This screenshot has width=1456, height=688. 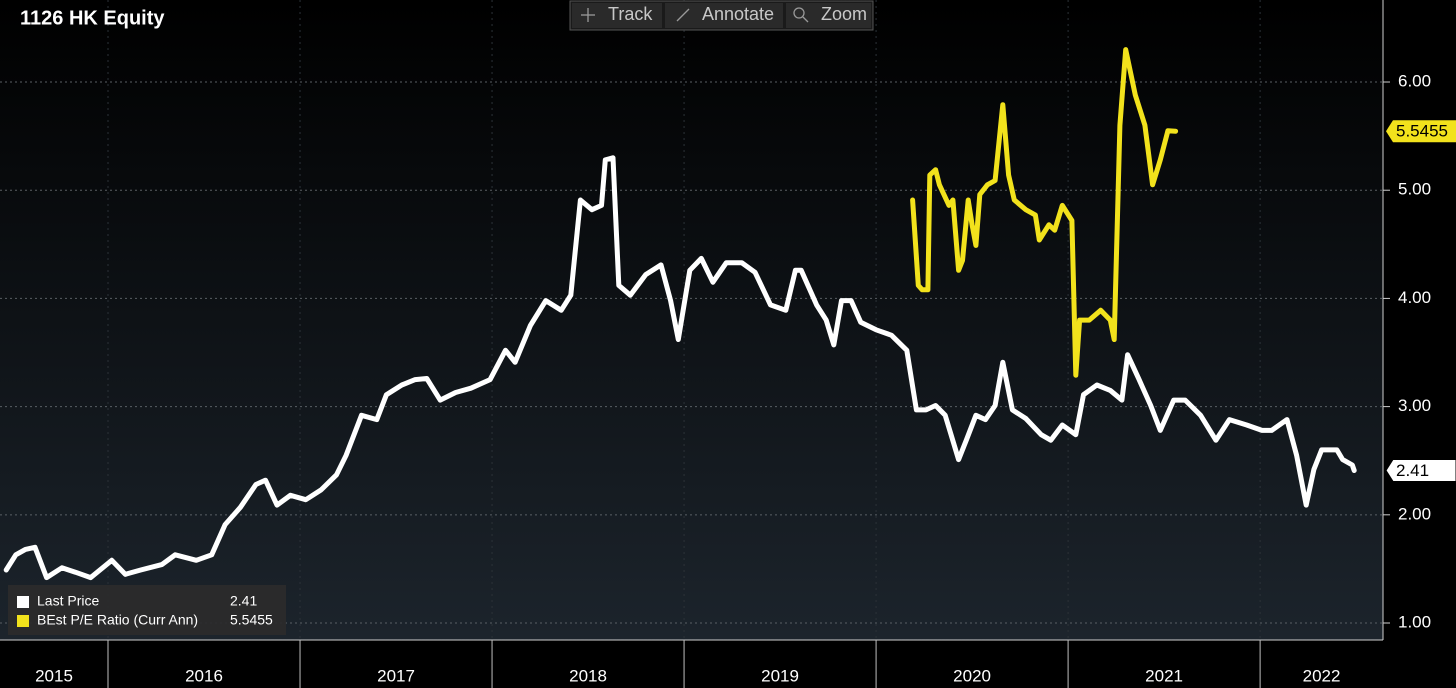 I want to click on legend-value: 2.41, so click(x=243, y=601).